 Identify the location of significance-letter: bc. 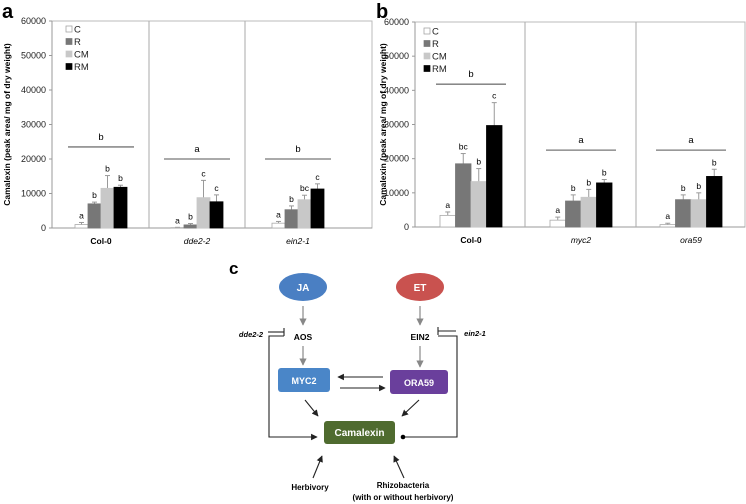
(464, 147).